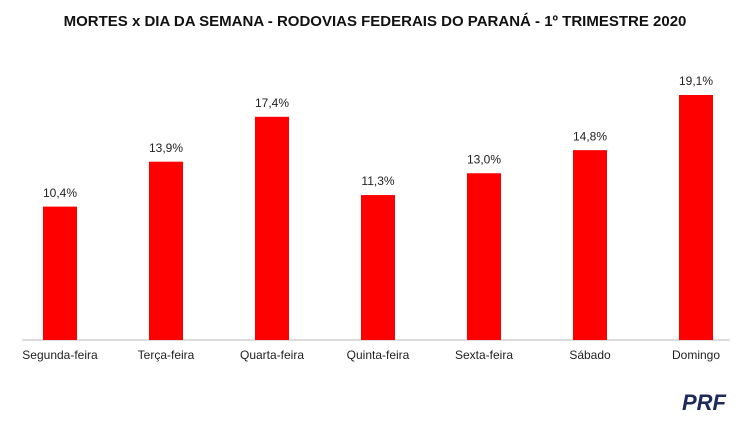  I want to click on value-label: 10,4%, so click(60, 193).